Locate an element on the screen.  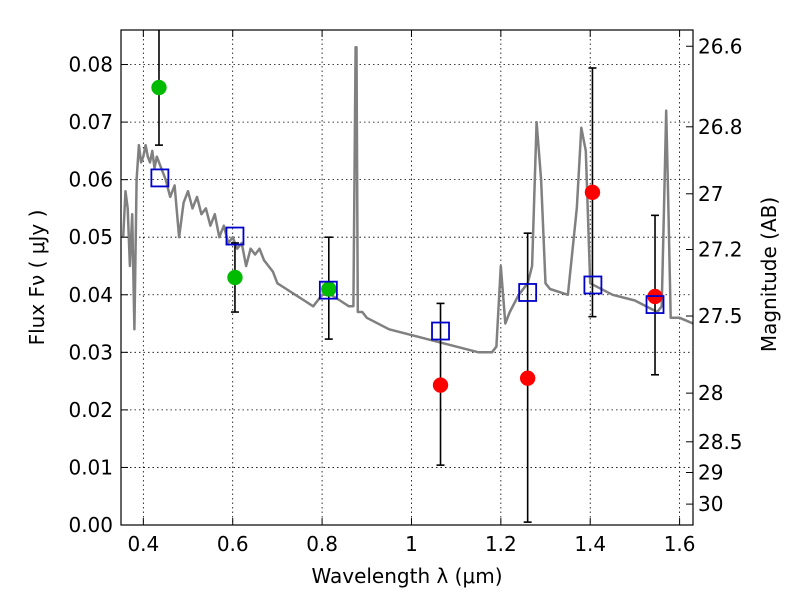
x-tick-label: 1 is located at coordinates (411, 544).